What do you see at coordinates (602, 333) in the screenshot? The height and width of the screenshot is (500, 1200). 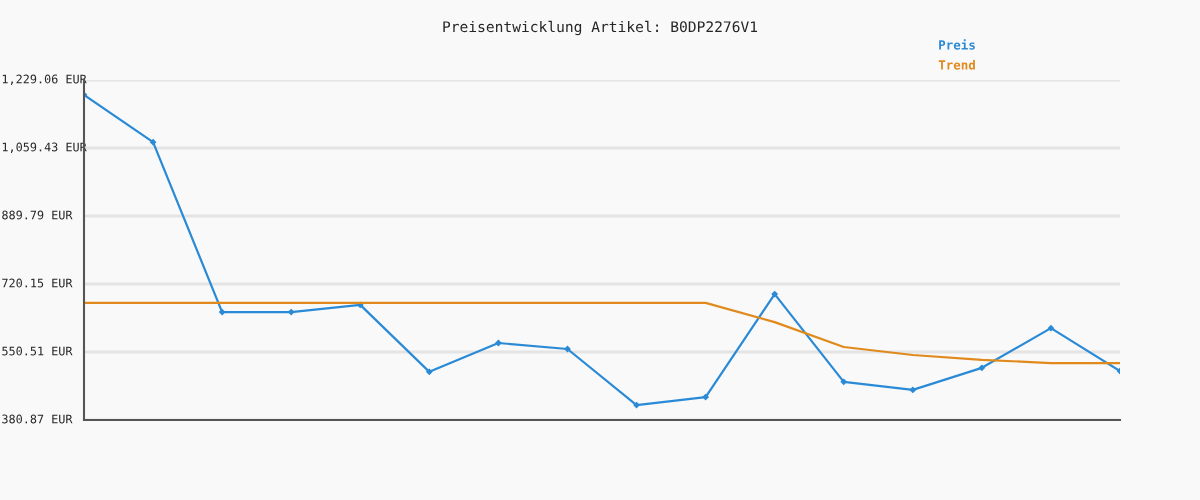 I see `line-series` at bounding box center [602, 333].